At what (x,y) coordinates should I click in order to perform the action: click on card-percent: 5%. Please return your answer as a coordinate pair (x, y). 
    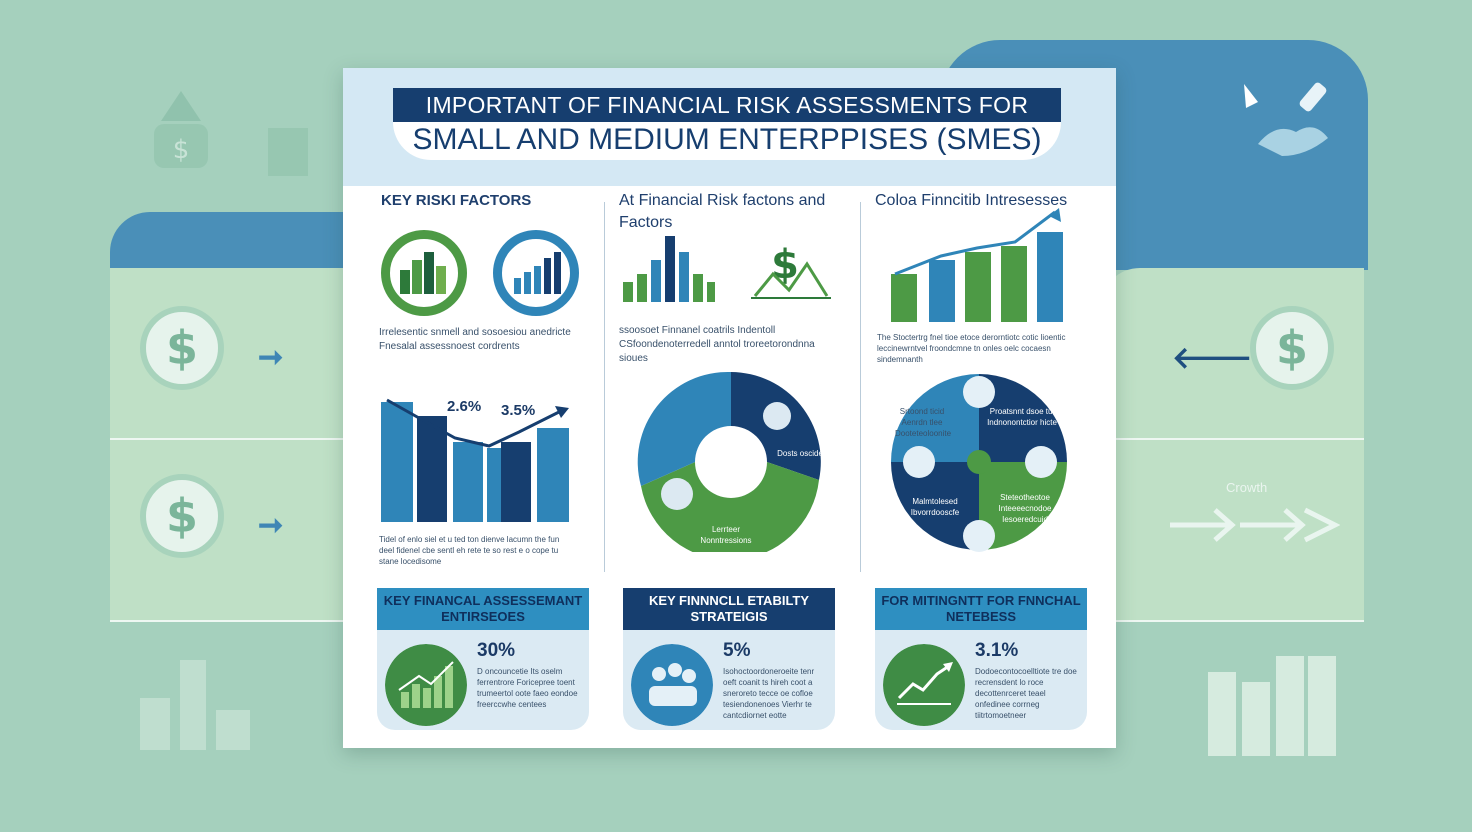
    Looking at the image, I should click on (737, 650).